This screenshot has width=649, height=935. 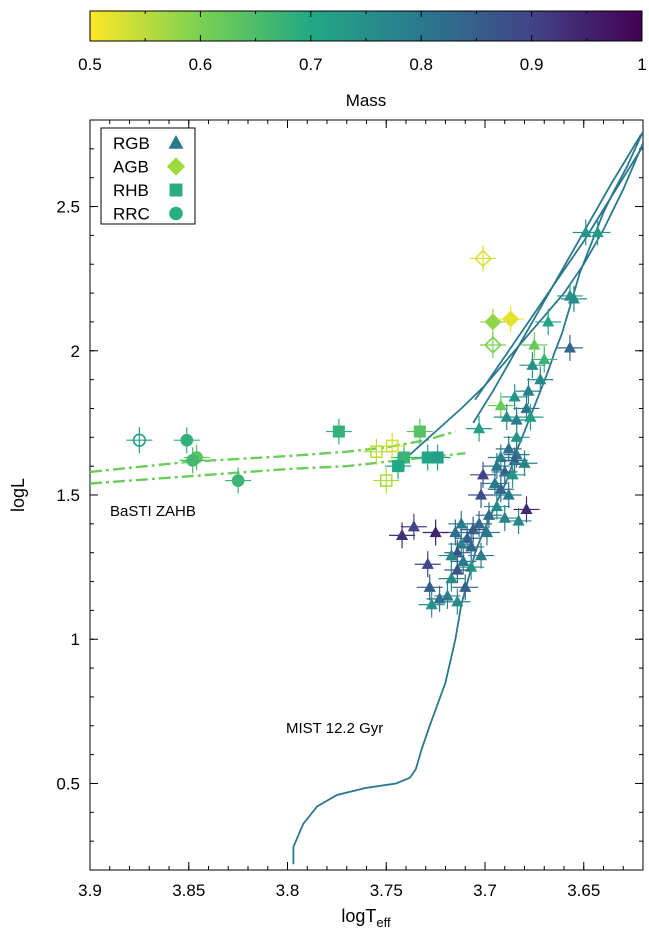 I want to click on colorbar-tick-label: 0.5, so click(x=90, y=64).